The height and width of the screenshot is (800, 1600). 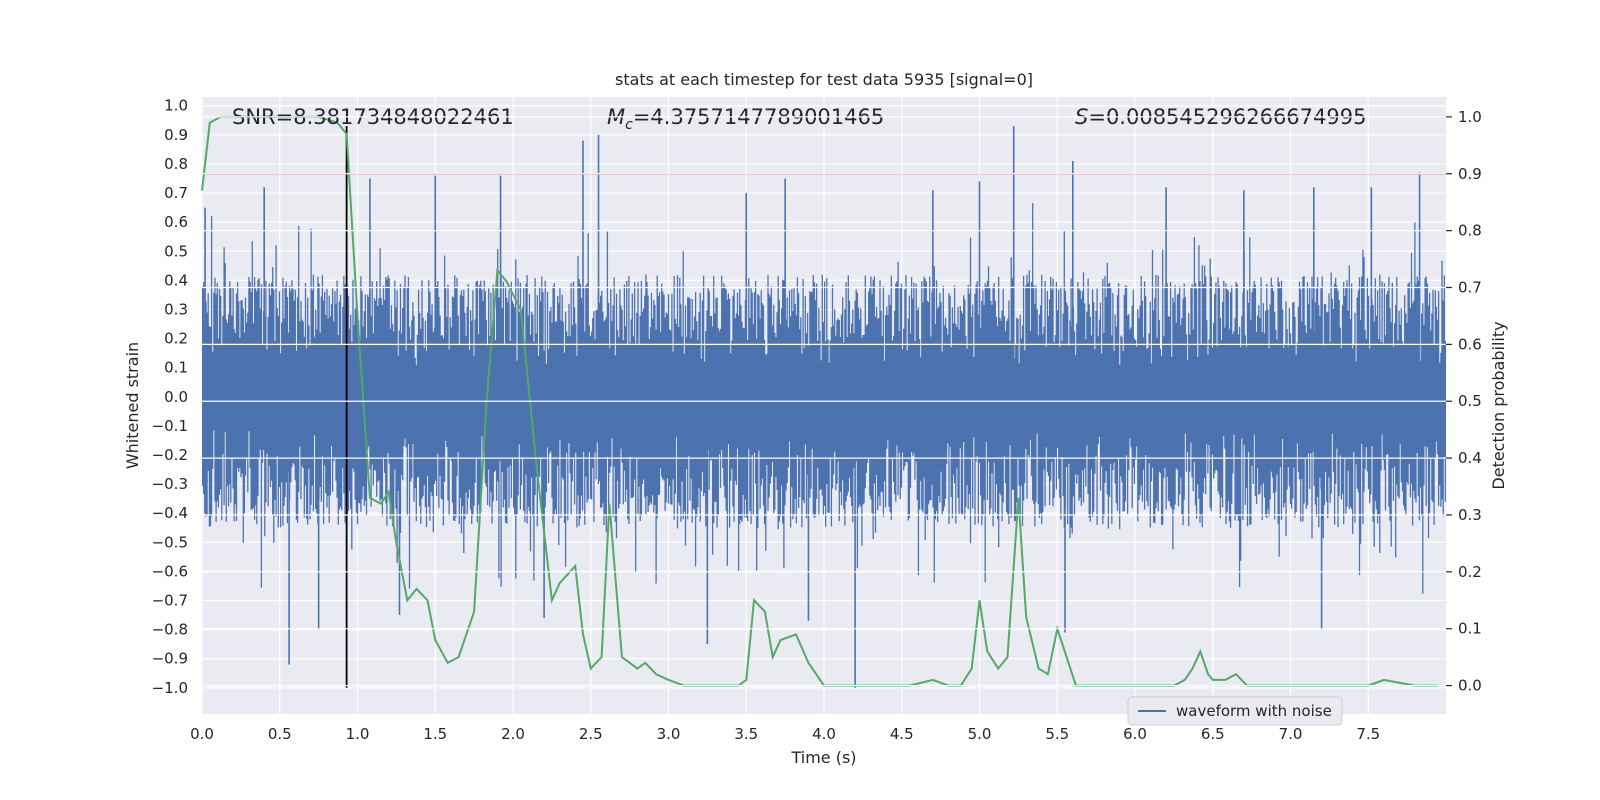 I want to click on y-left-tick-label: 0.1, so click(x=176, y=368).